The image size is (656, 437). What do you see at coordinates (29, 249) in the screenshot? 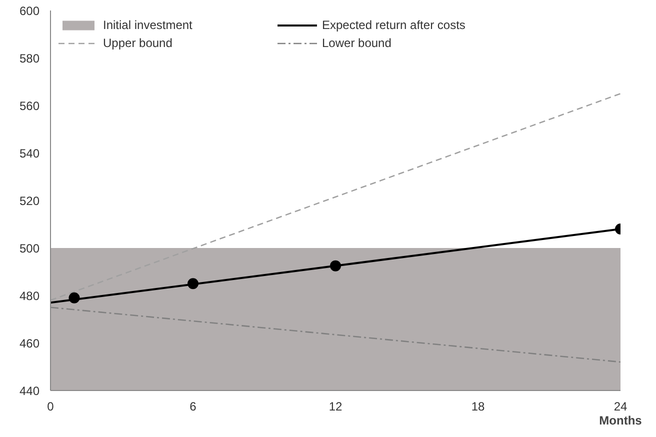
I see `y-tick-label: 500` at bounding box center [29, 249].